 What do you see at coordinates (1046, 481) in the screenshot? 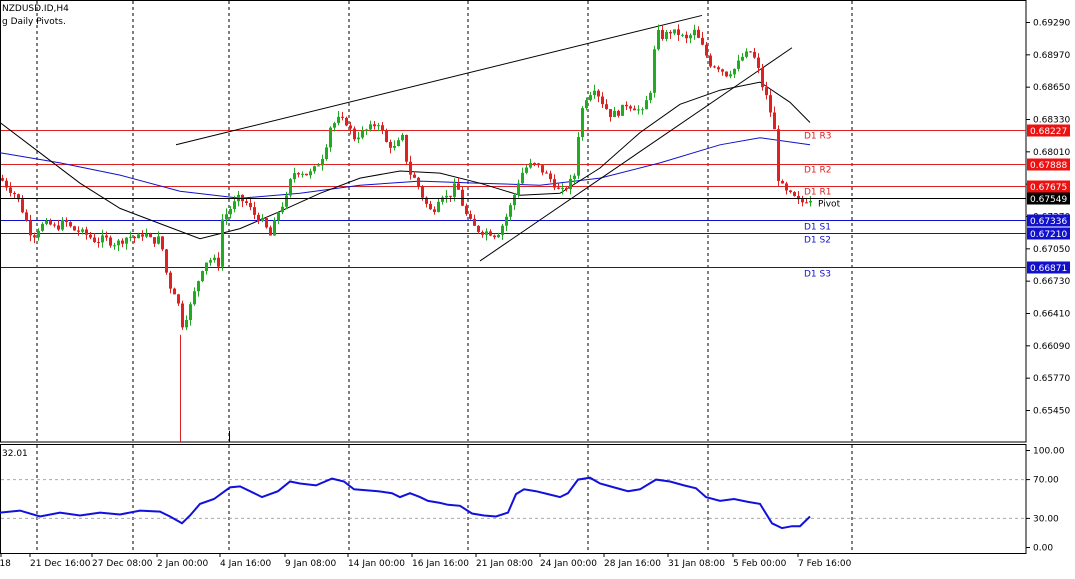
I see `rsi-axis-label: 70.00` at bounding box center [1046, 481].